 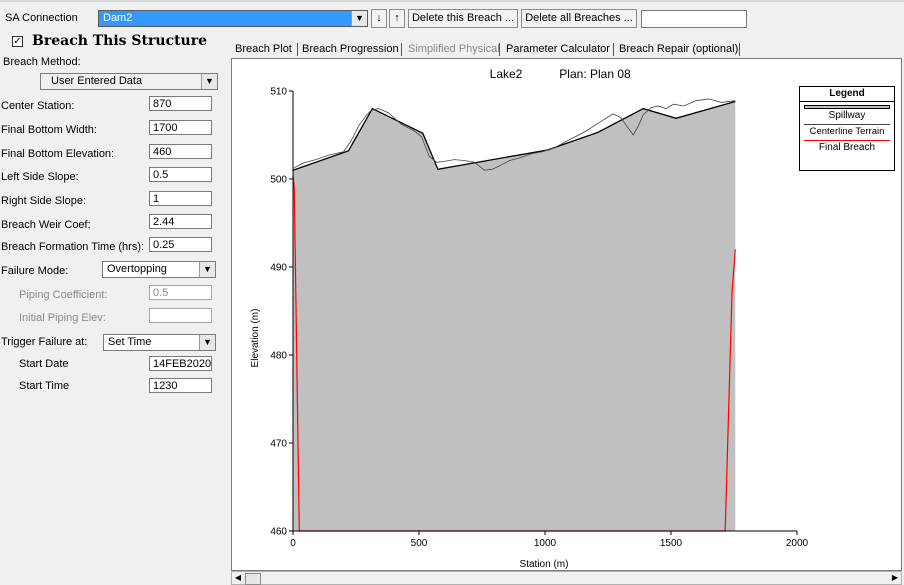 What do you see at coordinates (679, 49) in the screenshot?
I see `tab-breach-repair: Breach Repair (optional)` at bounding box center [679, 49].